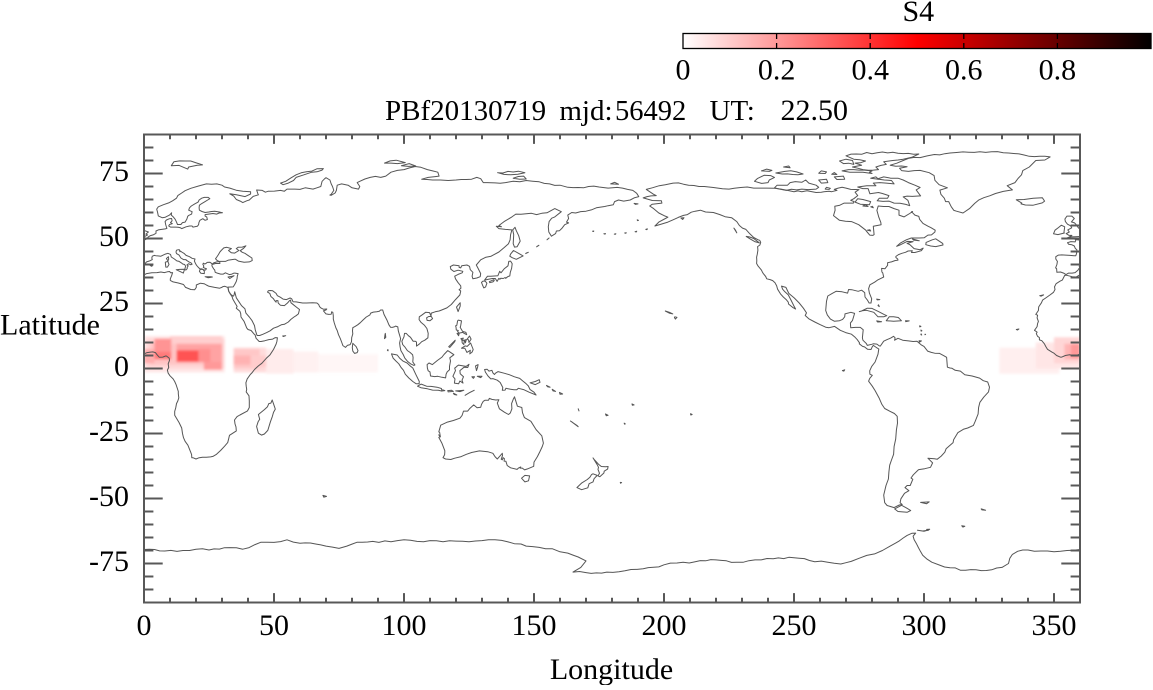  What do you see at coordinates (815, 110) in the screenshot?
I see `svg-text: 22.50` at bounding box center [815, 110].